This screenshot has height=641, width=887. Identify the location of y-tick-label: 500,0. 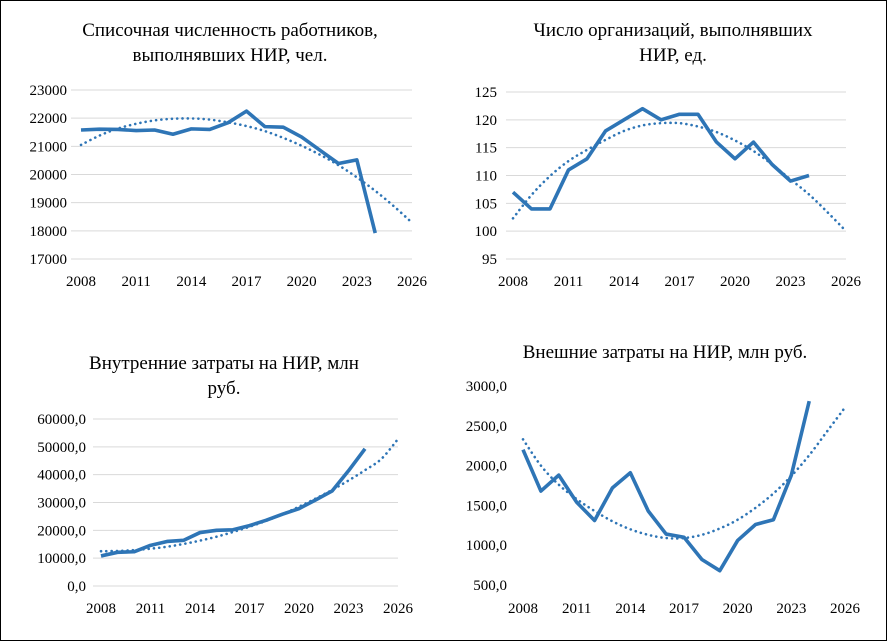
(490, 586).